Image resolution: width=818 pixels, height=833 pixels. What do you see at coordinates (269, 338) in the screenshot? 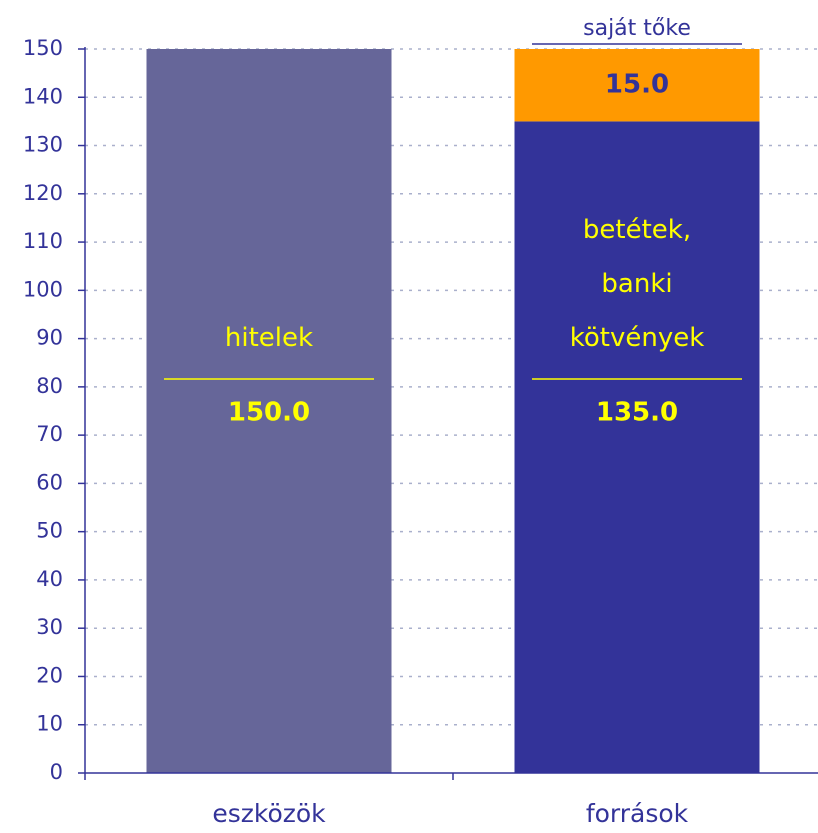
I see `segment-name: hitelek` at bounding box center [269, 338].